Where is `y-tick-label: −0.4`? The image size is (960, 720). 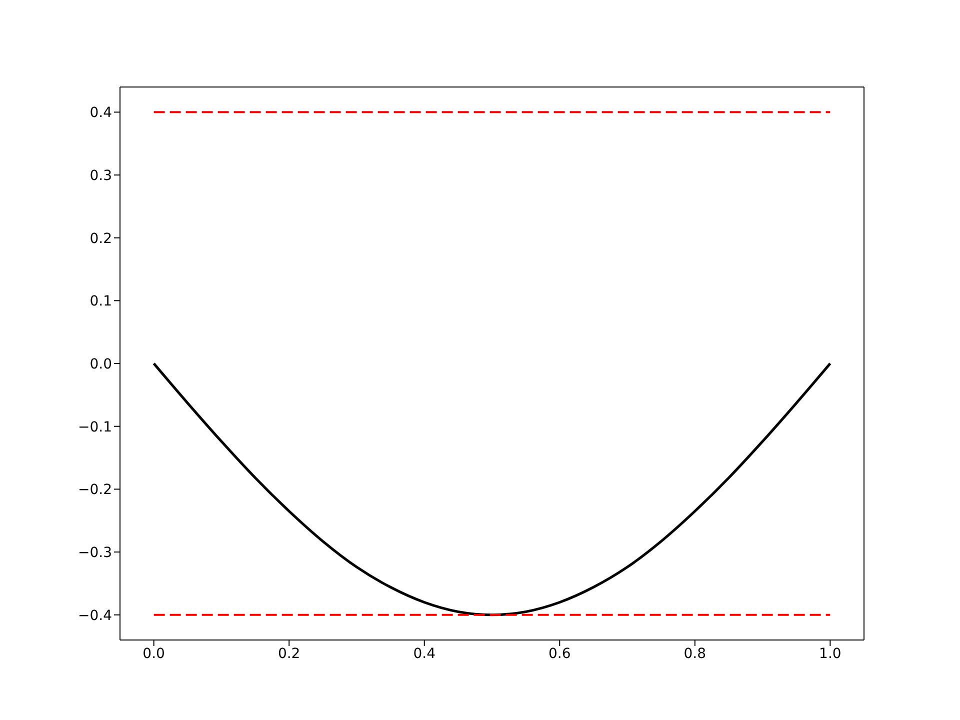 y-tick-label: −0.4 is located at coordinates (95, 616).